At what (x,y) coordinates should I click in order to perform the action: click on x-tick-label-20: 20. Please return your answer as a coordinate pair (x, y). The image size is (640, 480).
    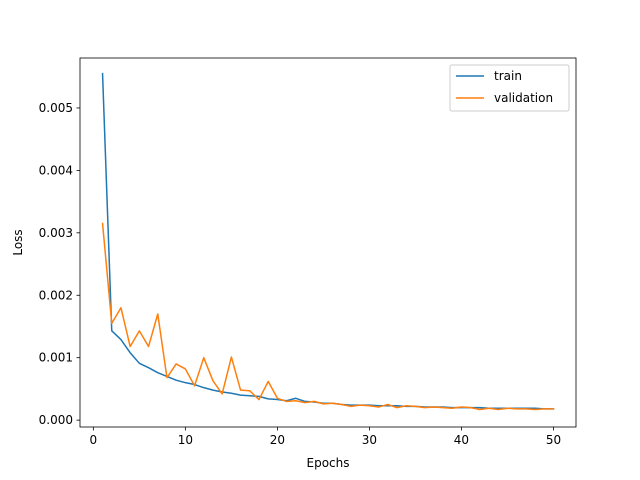
    Looking at the image, I should click on (277, 440).